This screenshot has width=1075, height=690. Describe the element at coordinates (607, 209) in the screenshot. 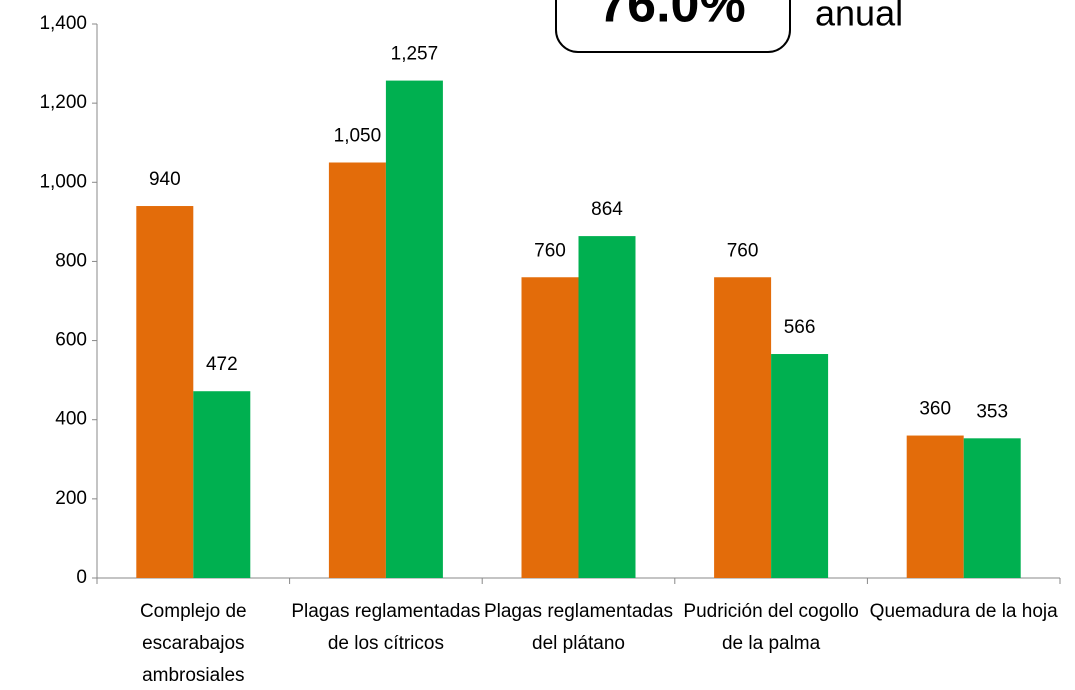

I see `data-label: 864` at that location.